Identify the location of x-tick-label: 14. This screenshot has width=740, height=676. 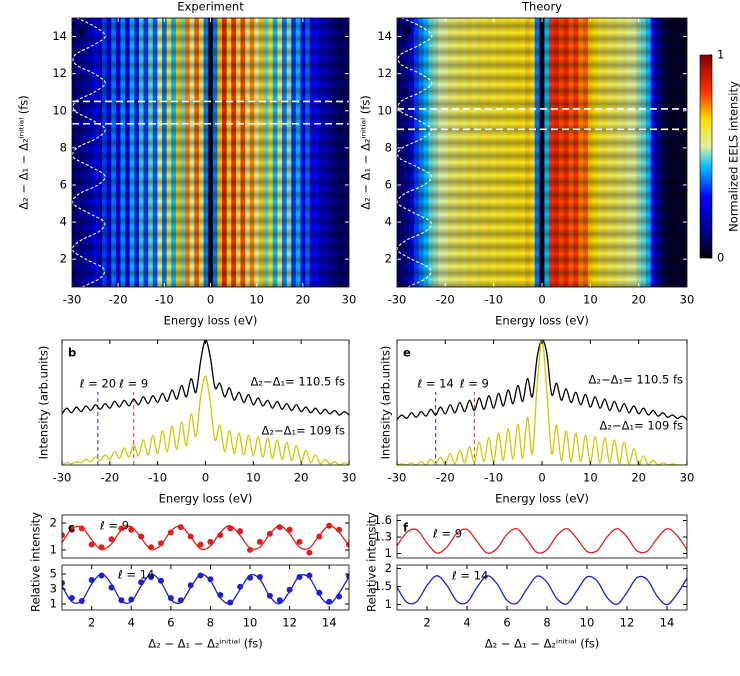
(667, 623).